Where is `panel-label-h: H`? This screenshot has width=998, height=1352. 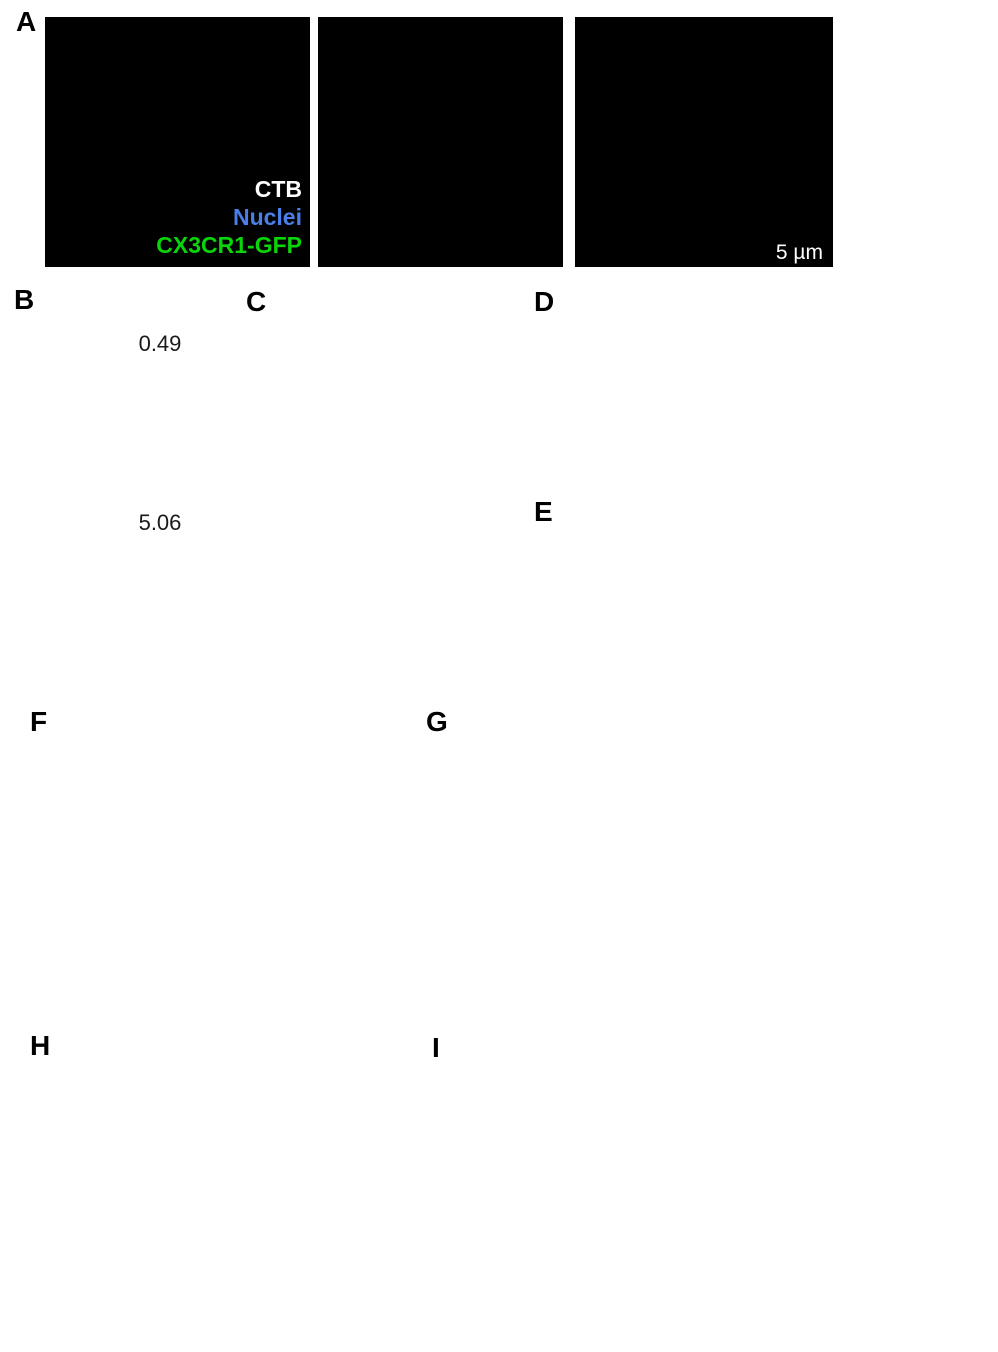 panel-label-h: H is located at coordinates (40, 1045).